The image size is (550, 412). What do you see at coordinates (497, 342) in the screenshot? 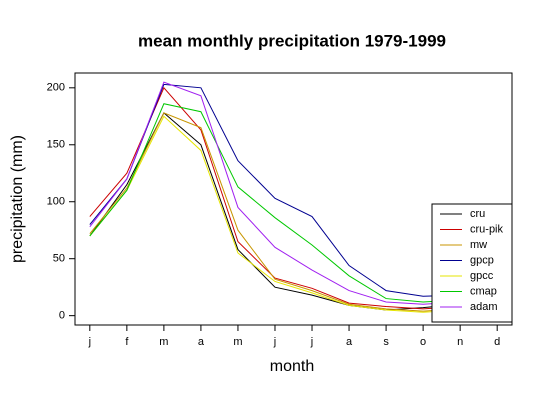
I see `x-tick-label: d` at bounding box center [497, 342].